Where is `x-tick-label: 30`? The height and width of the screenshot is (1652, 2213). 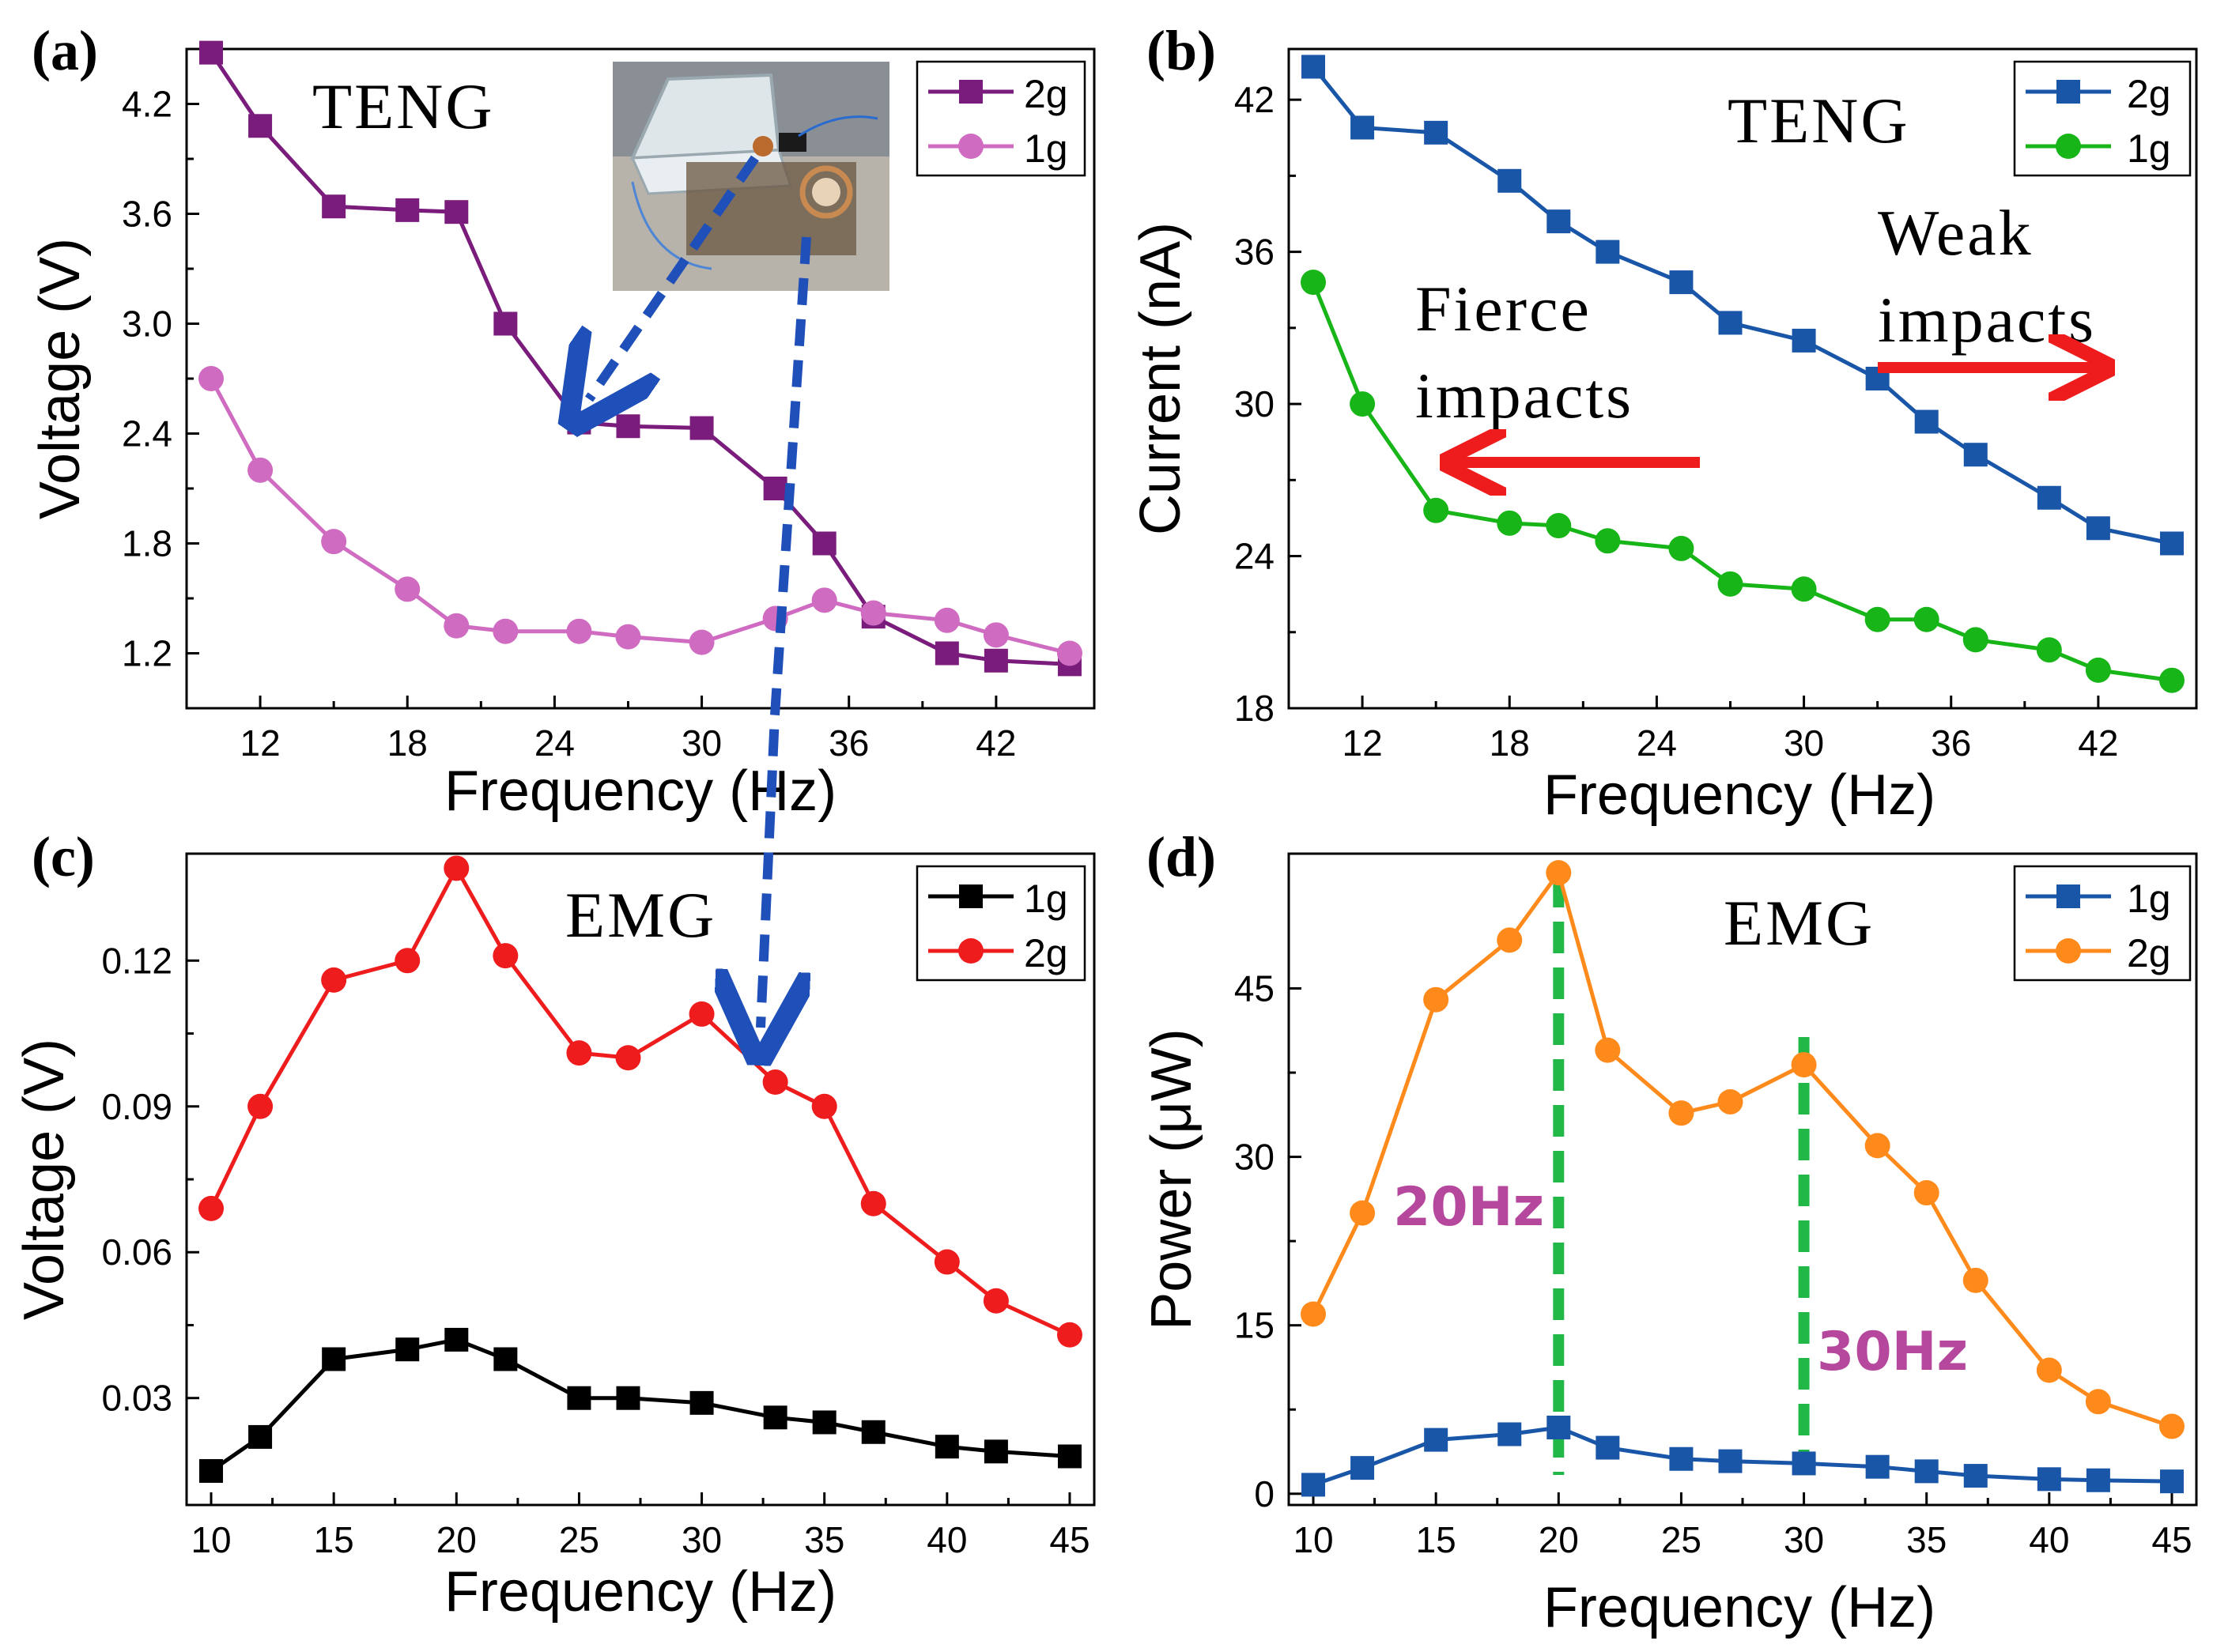
x-tick-label: 30 is located at coordinates (702, 743).